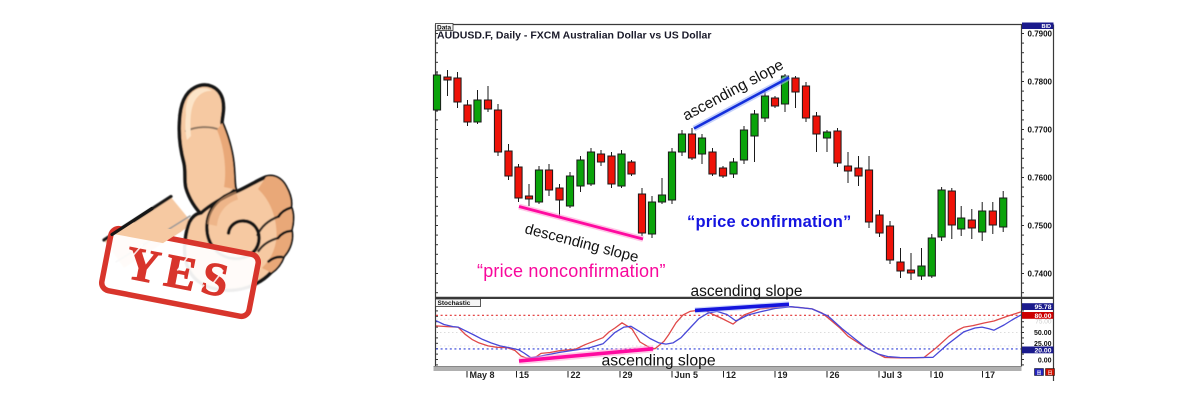 Image resolution: width=1200 pixels, height=400 pixels. I want to click on svg-text: Stochastic, so click(454, 303).